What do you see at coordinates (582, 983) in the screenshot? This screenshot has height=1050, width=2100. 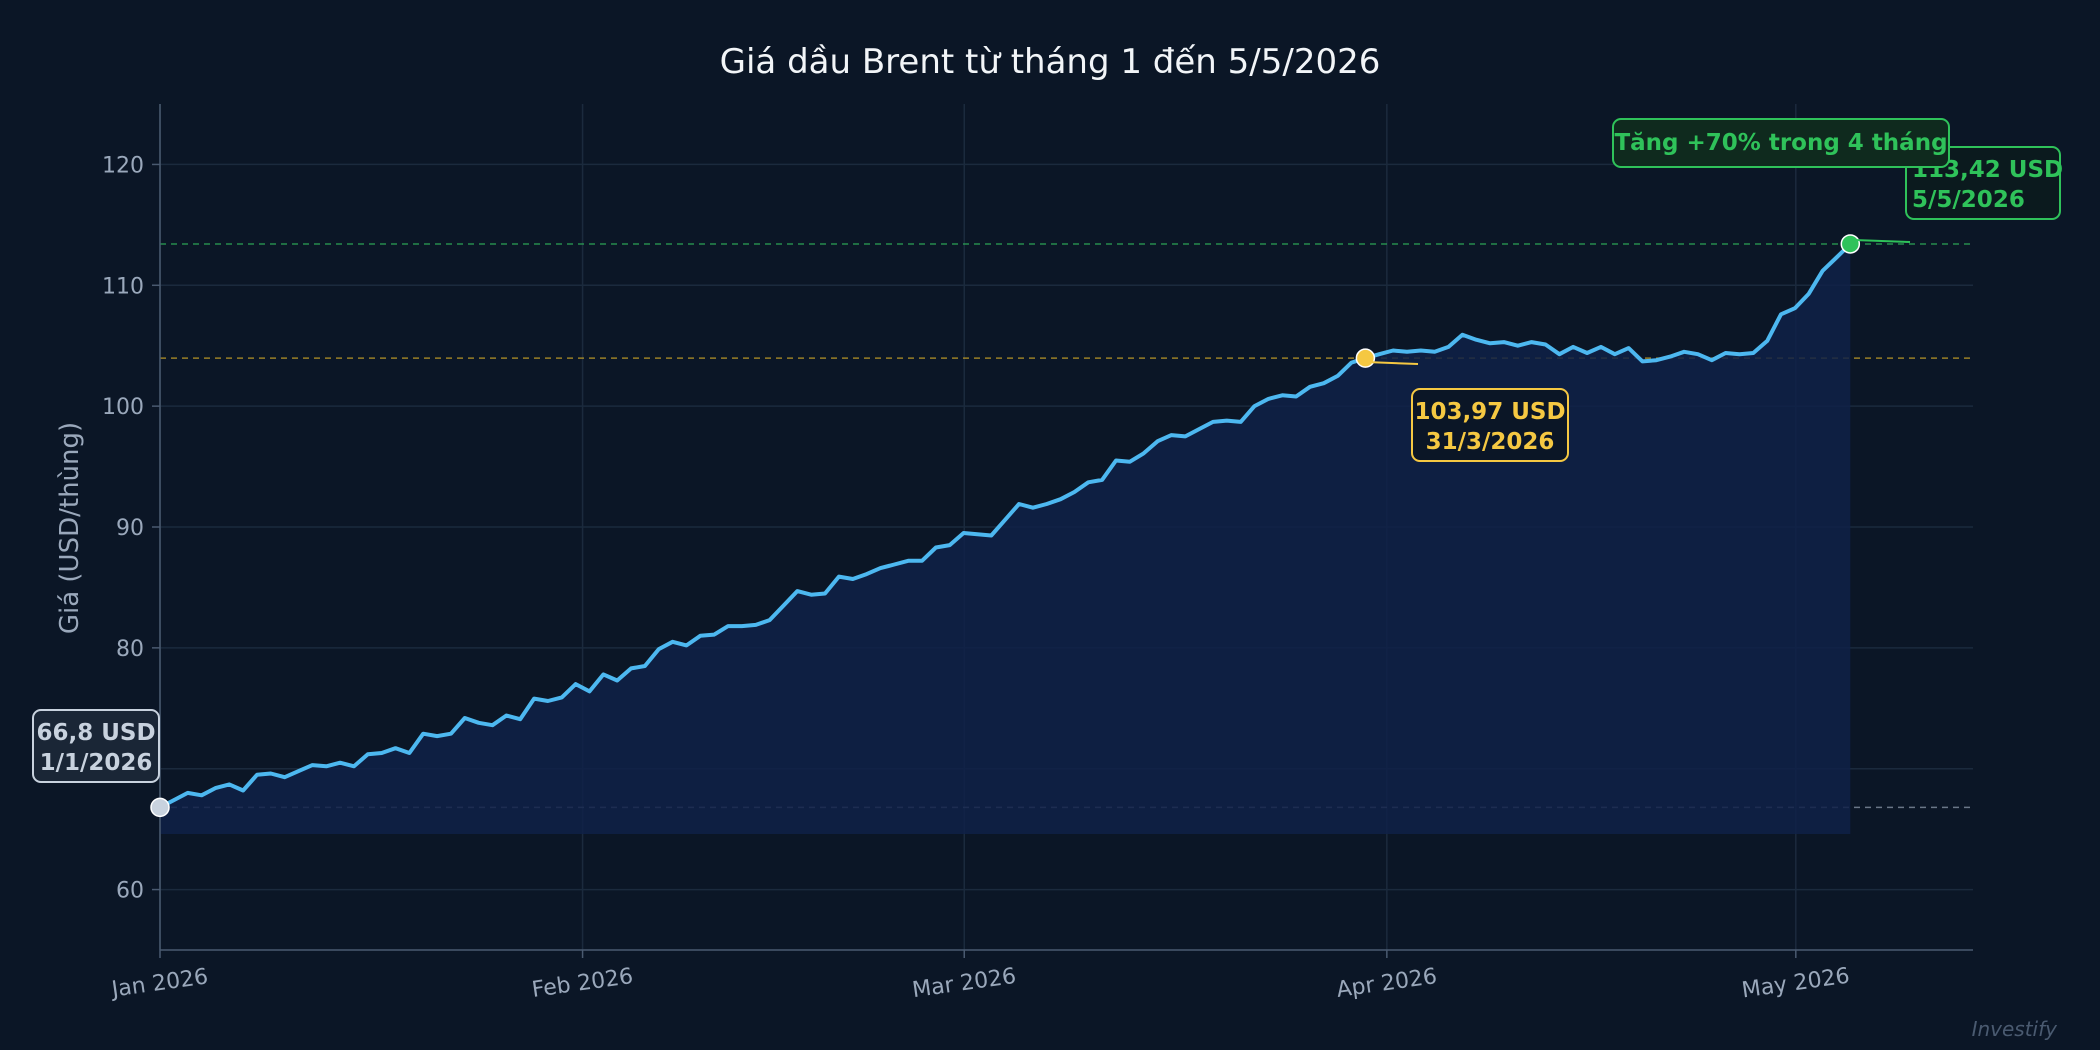 I see `x-tick-label: Feb 2026` at bounding box center [582, 983].